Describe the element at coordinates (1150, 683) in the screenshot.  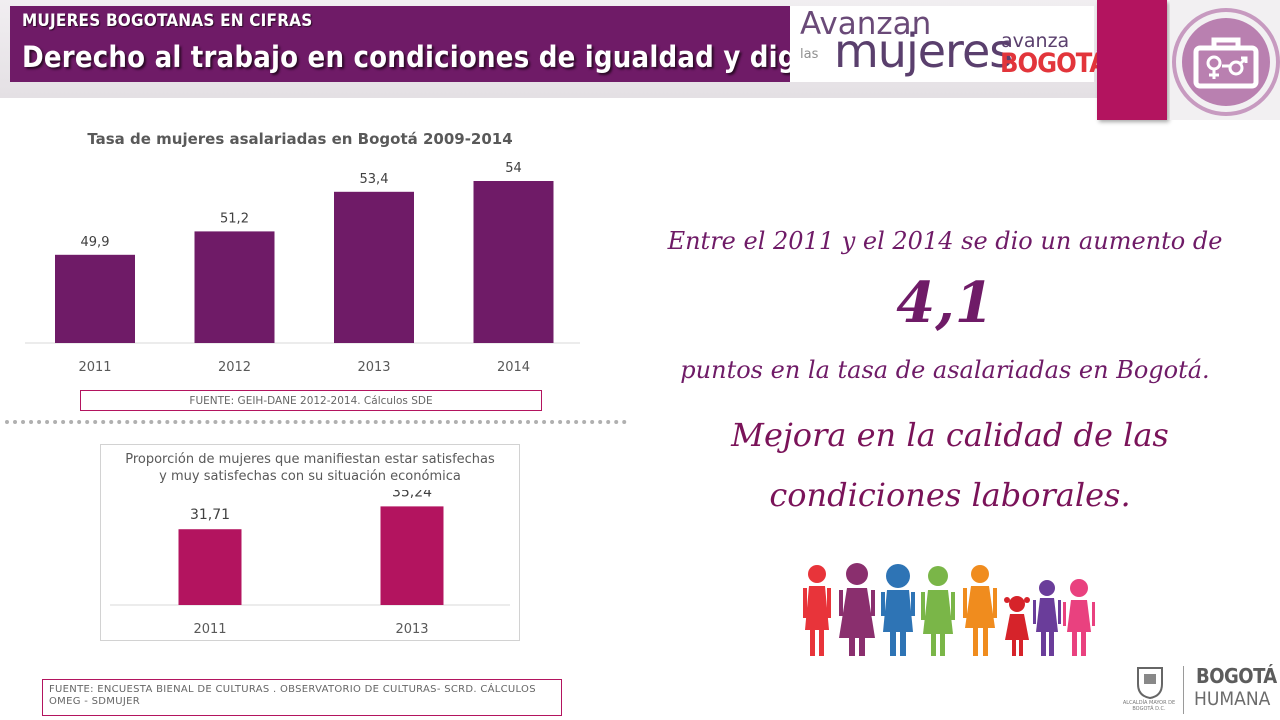
I see `bogota-coat-of-arms-icon` at that location.